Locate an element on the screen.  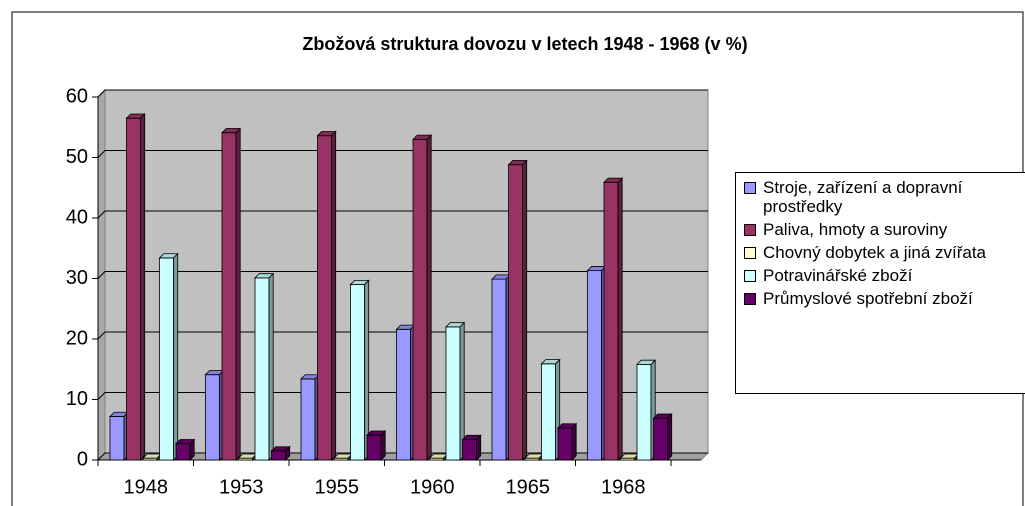
legend-label: Paliva, hmoty a suroviny is located at coordinates (855, 229).